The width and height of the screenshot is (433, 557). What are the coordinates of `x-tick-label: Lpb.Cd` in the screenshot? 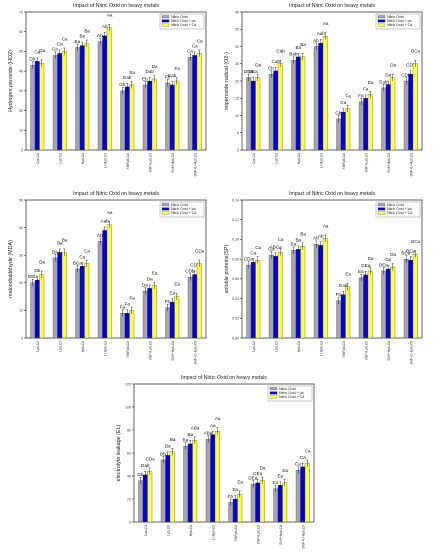 It's located at (60, 346).